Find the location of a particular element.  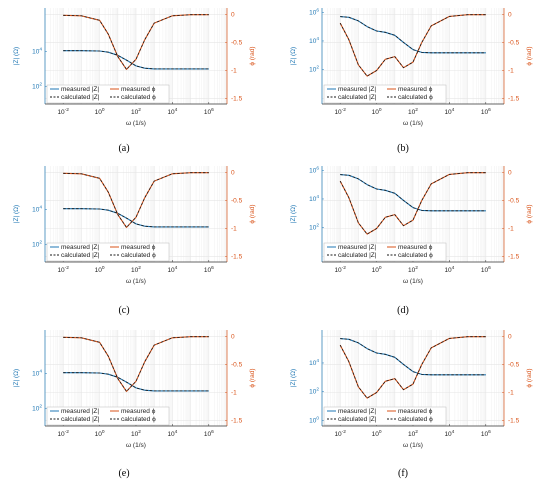

panel-label: (b) is located at coordinates (403, 148).